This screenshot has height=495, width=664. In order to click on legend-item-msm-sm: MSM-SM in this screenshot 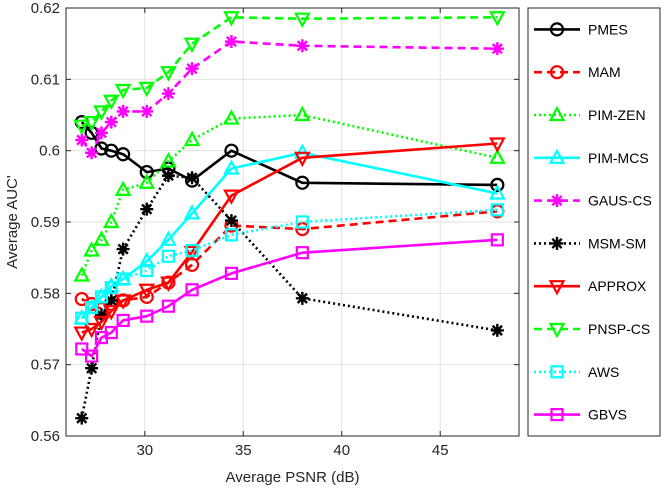, I will do `click(590, 243)`.